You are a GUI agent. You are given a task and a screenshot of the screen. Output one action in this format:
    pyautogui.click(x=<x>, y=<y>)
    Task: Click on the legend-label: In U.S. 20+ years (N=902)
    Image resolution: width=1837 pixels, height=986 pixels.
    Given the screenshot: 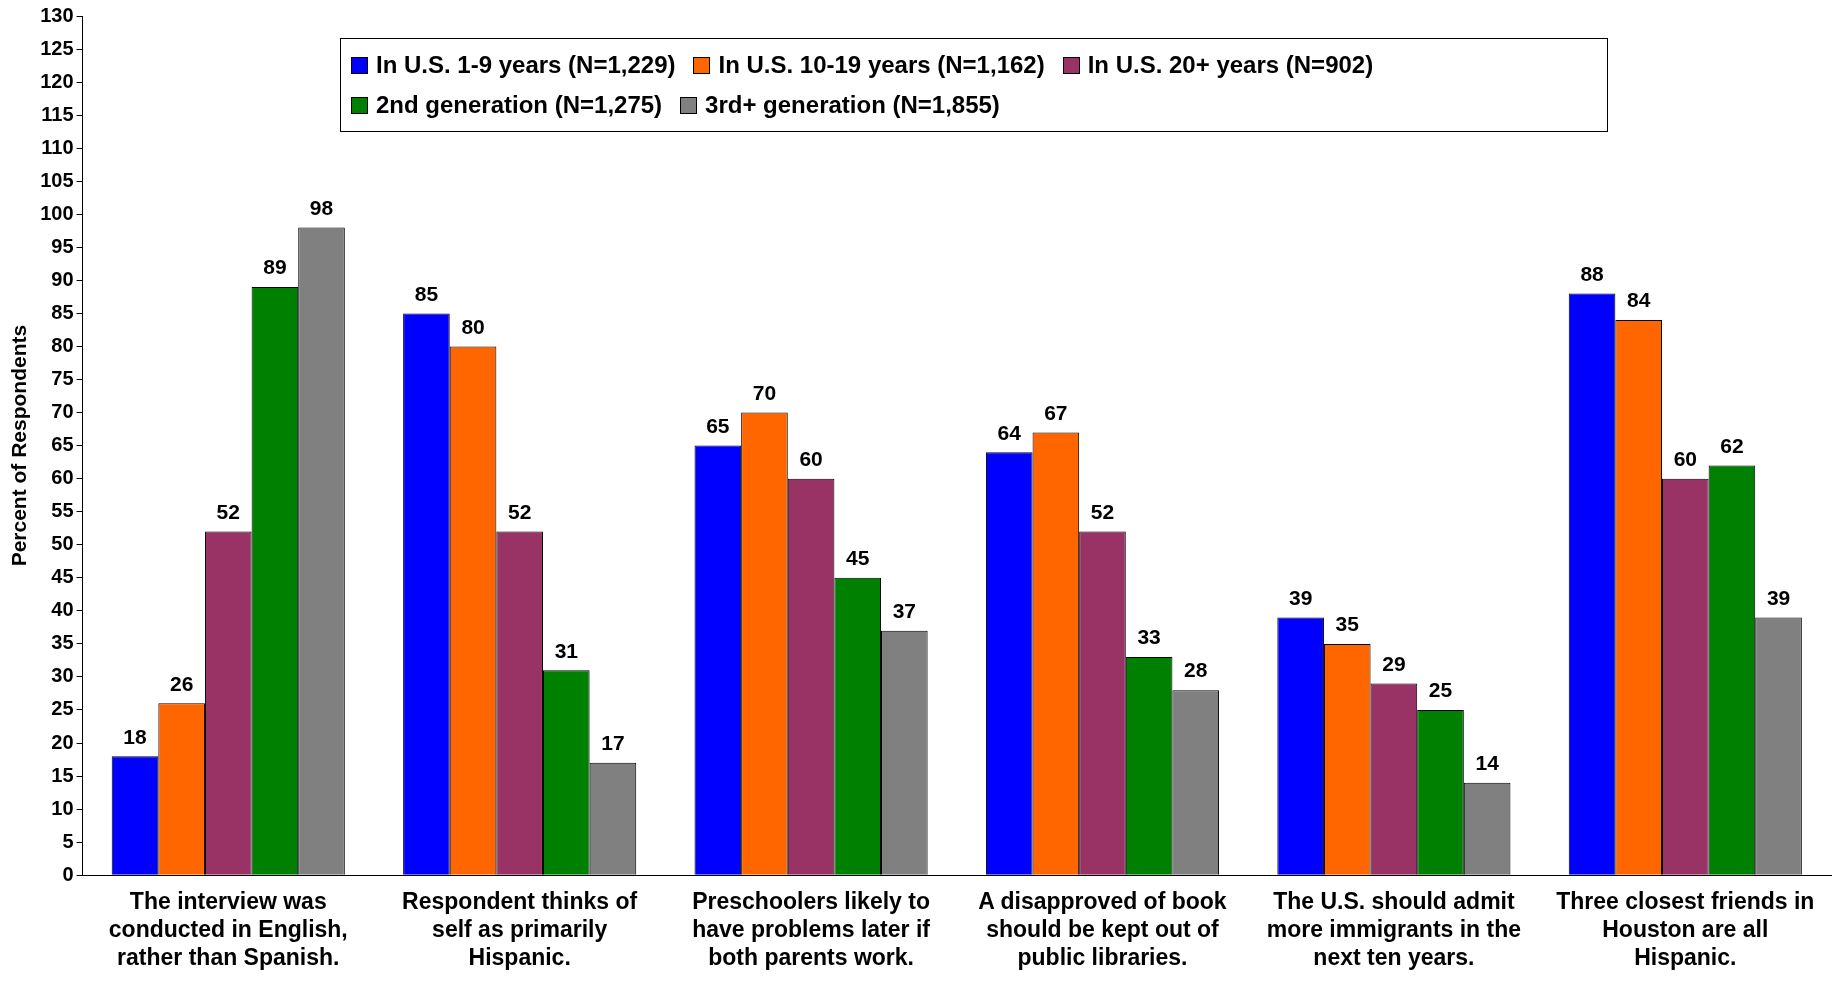 What is the action you would take?
    pyautogui.click(x=1230, y=65)
    